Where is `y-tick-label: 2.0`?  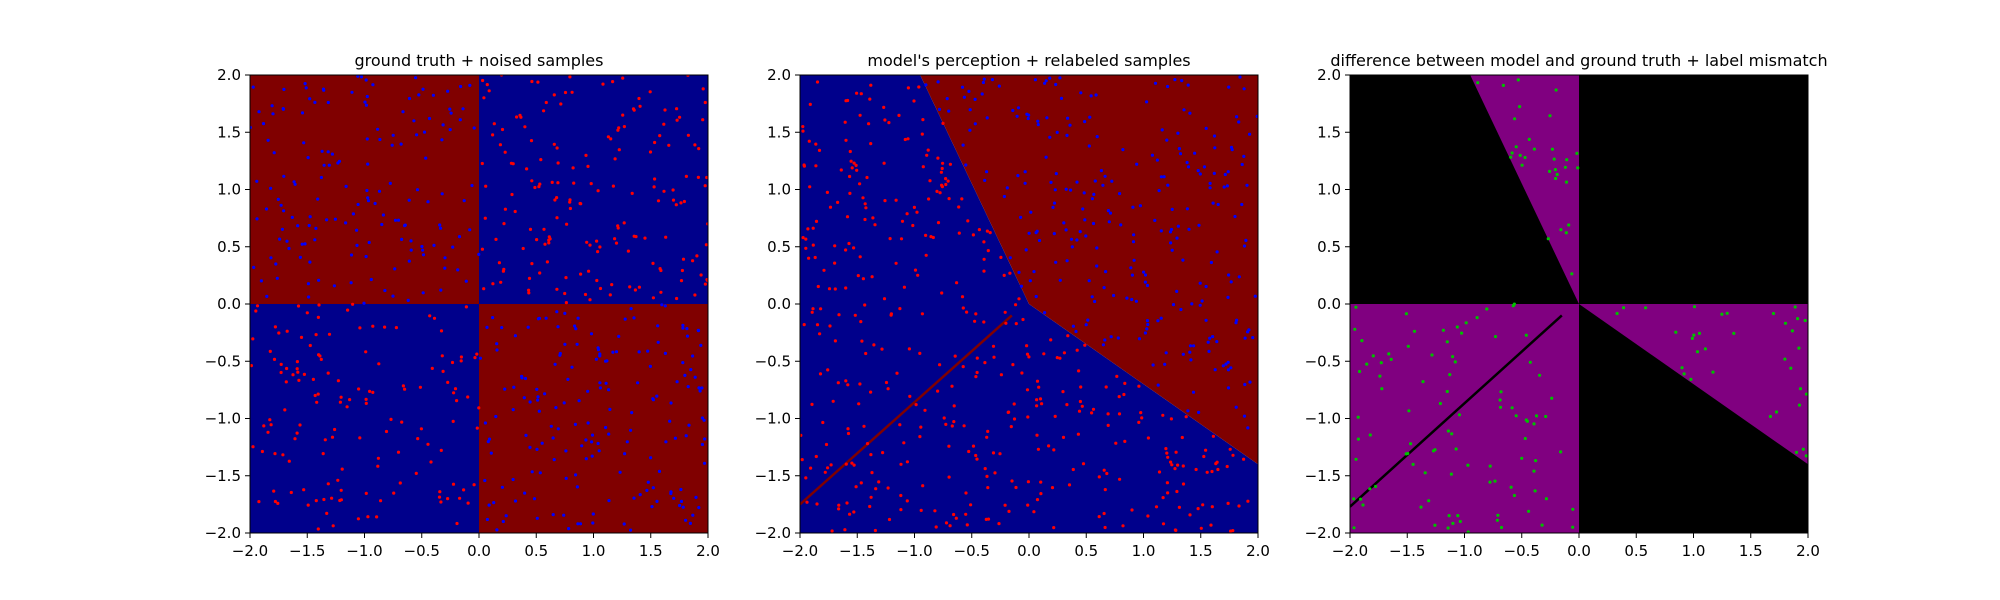
y-tick-label: 2.0 is located at coordinates (779, 75).